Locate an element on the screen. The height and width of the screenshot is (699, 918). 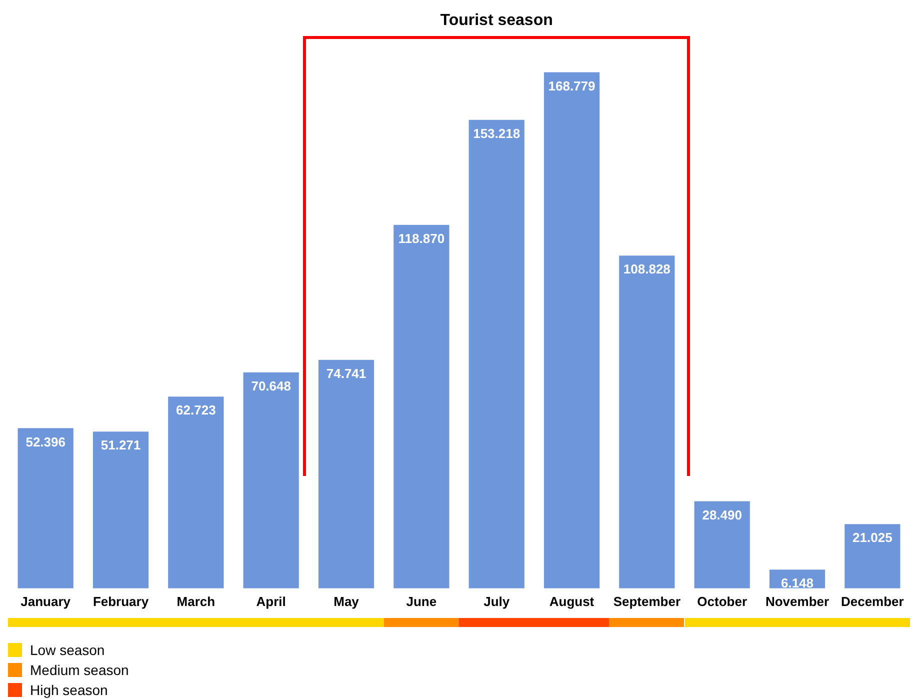
x-tick-label: November is located at coordinates (797, 601).